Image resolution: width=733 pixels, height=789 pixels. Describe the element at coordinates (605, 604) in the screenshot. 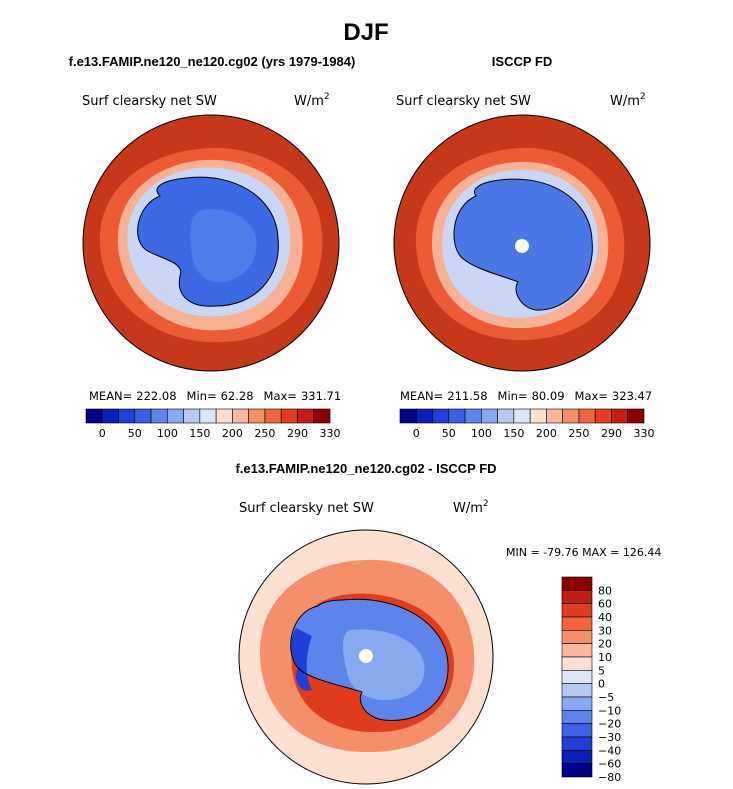

I see `panel-c-colorbar-label: 60` at that location.